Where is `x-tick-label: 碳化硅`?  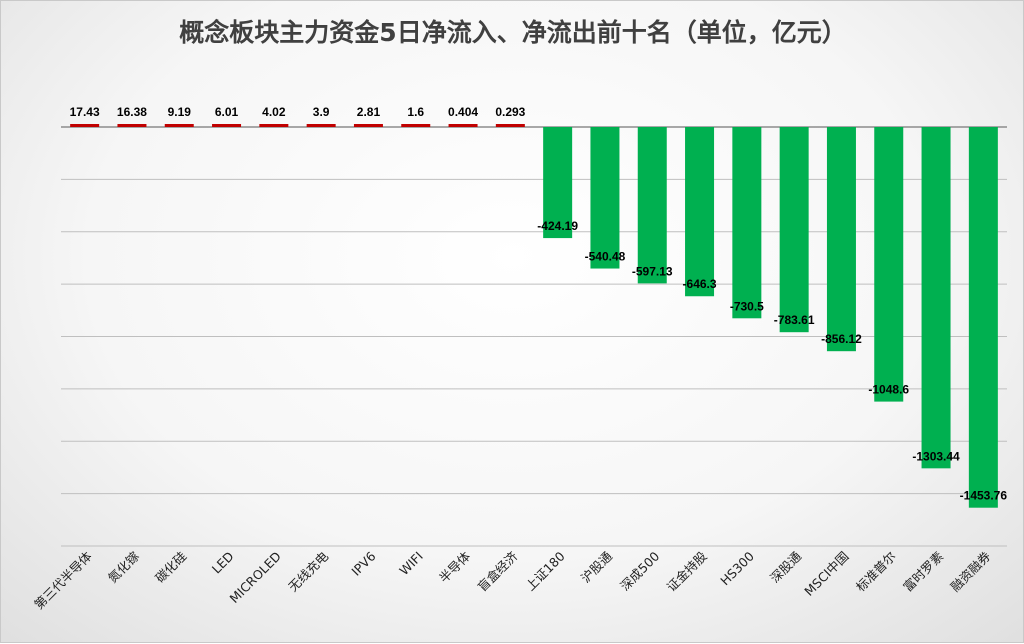
x-tick-label: 碳化硅 is located at coordinates (170, 567).